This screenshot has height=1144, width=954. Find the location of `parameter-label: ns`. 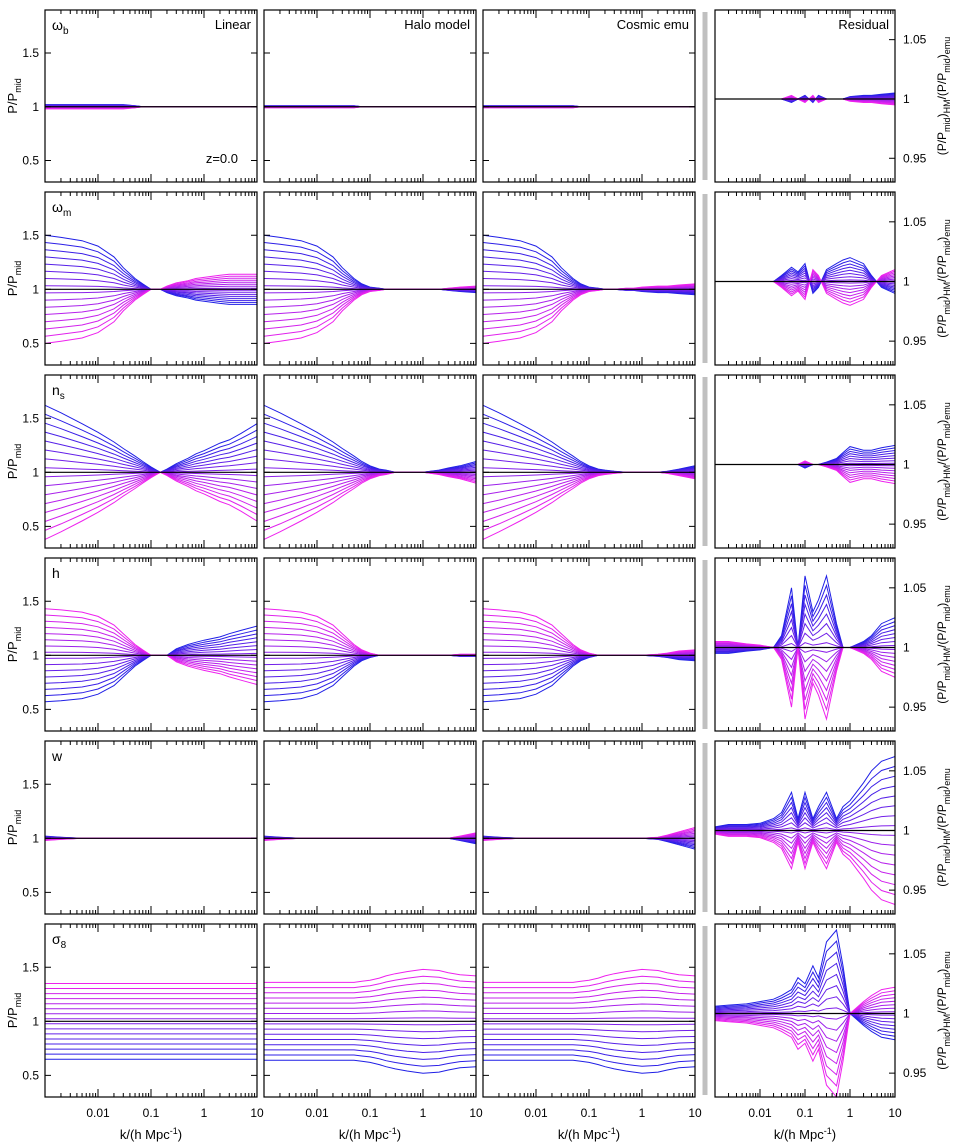

parameter-label: ns is located at coordinates (58, 392).